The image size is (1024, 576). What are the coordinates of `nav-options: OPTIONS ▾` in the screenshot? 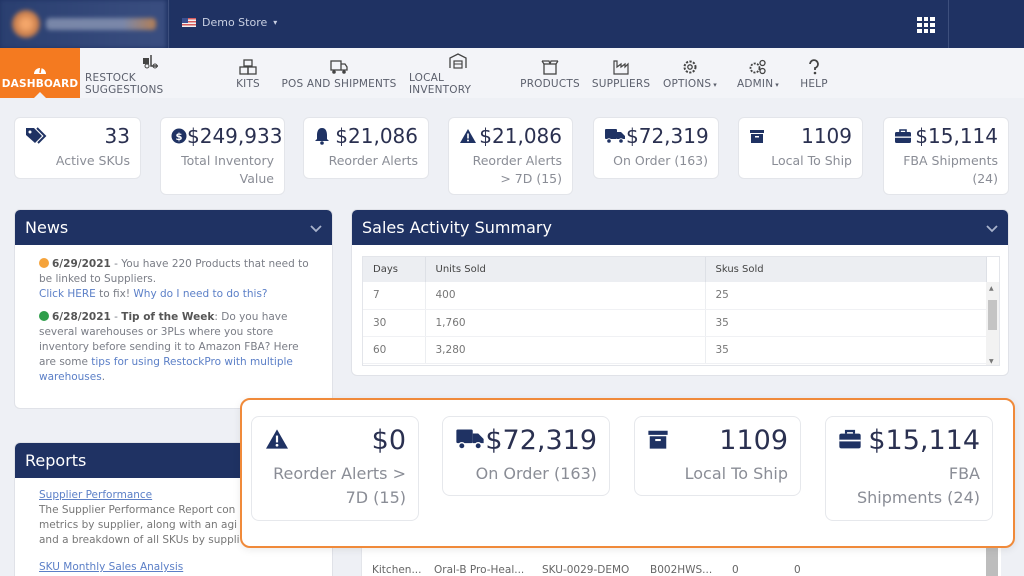 It's located at (690, 73).